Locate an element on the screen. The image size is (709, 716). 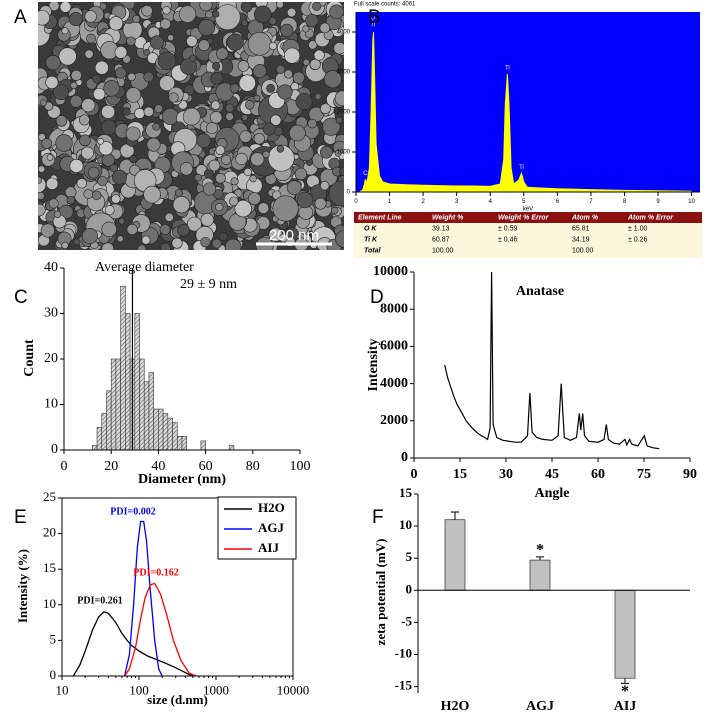
subtitle: Full scale counts: 4061 is located at coordinates (385, 5).